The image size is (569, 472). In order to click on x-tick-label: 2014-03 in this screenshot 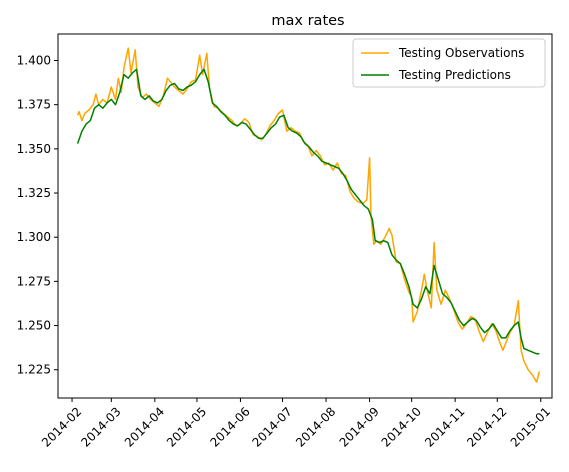, I will do `click(100, 426)`.